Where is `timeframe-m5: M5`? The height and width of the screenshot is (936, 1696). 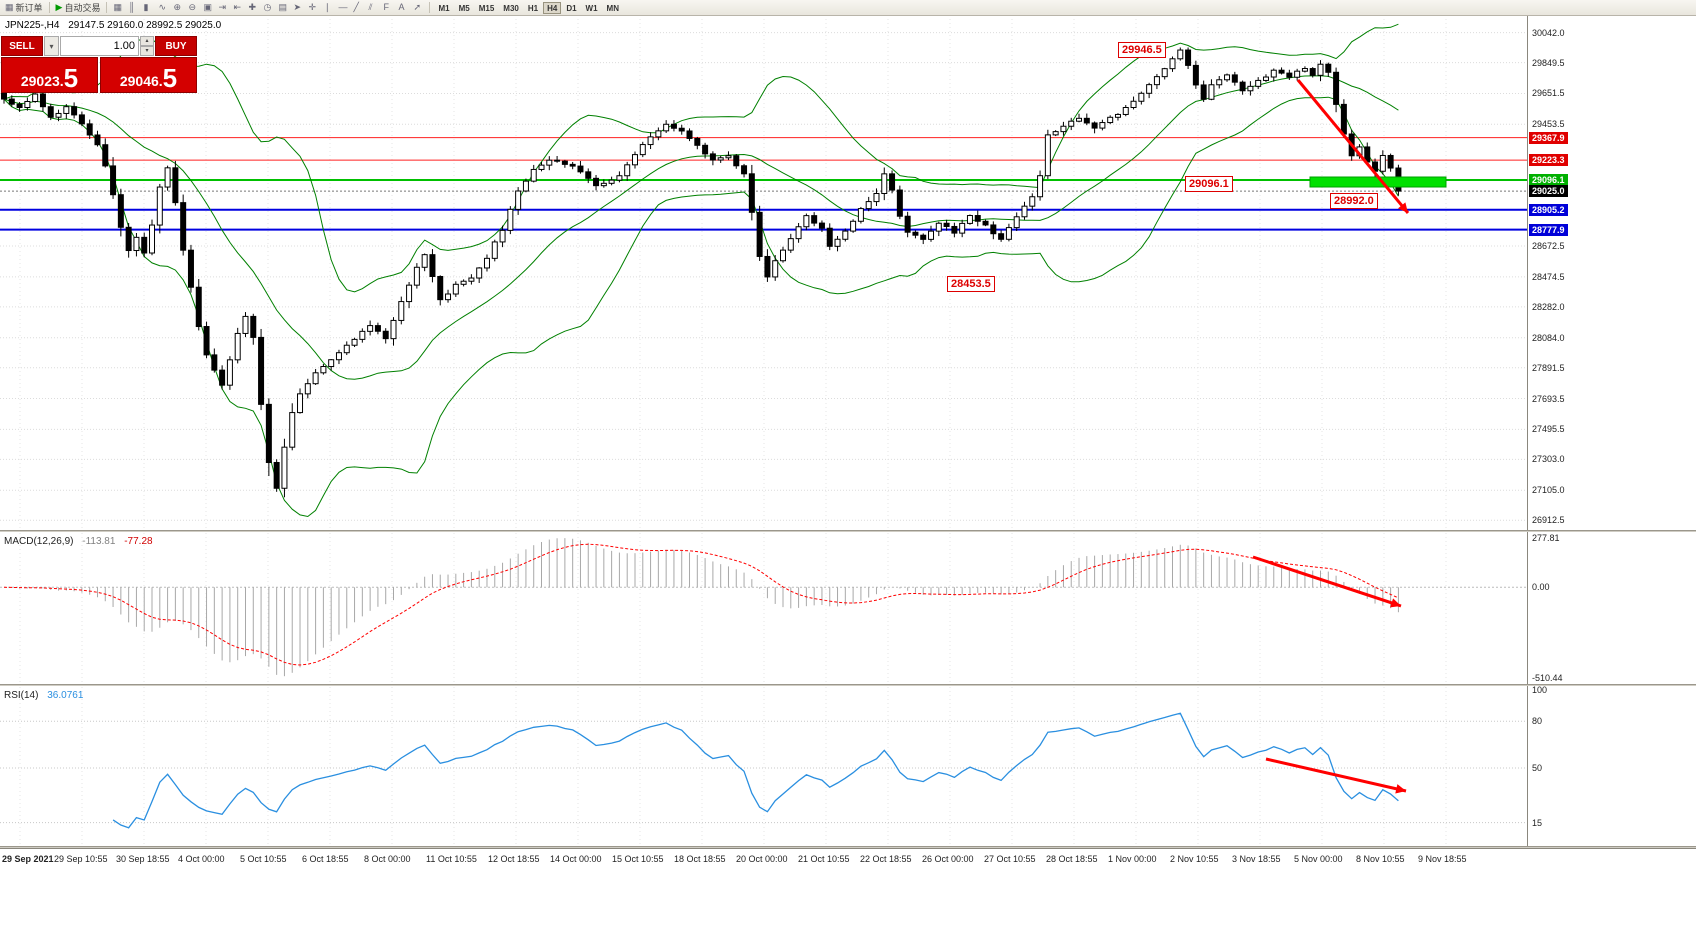 timeframe-m5: M5 is located at coordinates (464, 8).